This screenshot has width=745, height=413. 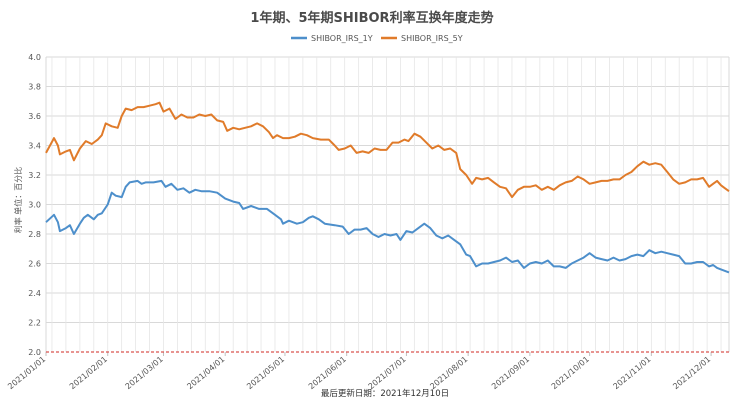 What do you see at coordinates (342, 38) in the screenshot?
I see `legend-label-0: SHIBOR_IRS_1Y` at bounding box center [342, 38].